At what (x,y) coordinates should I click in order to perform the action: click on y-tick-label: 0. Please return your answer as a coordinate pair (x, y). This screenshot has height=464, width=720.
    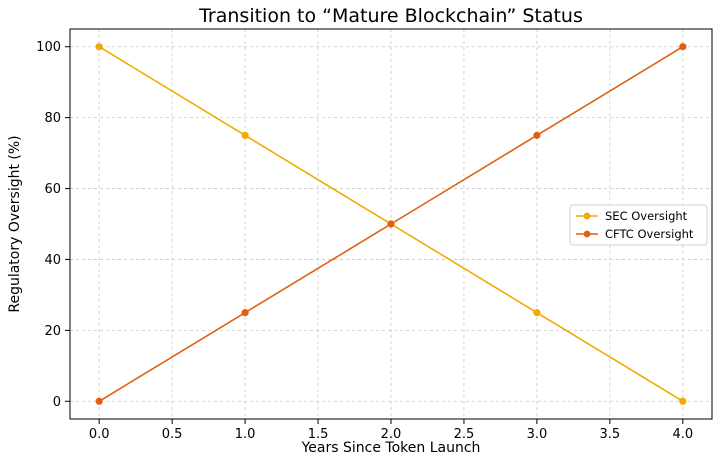
    Looking at the image, I should click on (57, 402).